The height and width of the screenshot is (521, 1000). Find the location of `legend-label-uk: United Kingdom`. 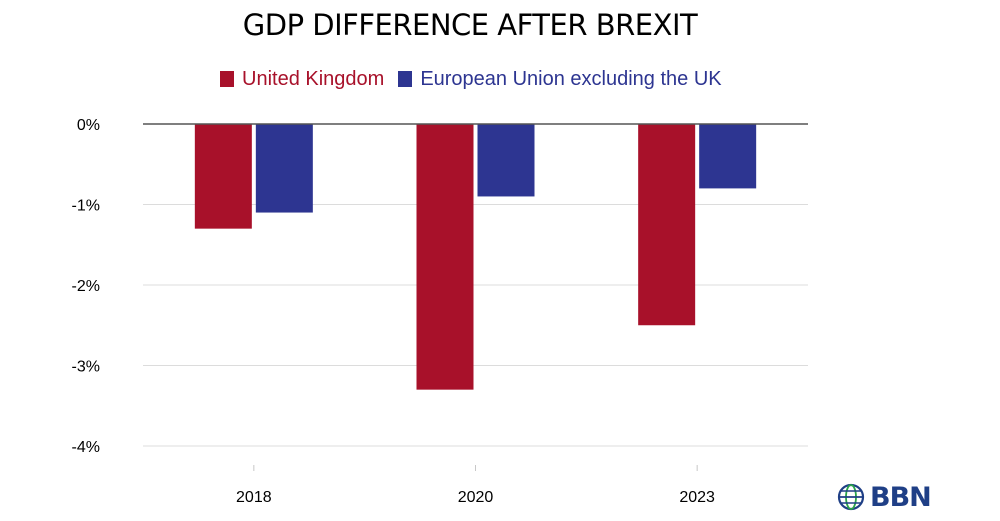

legend-label-uk: United Kingdom is located at coordinates (313, 78).